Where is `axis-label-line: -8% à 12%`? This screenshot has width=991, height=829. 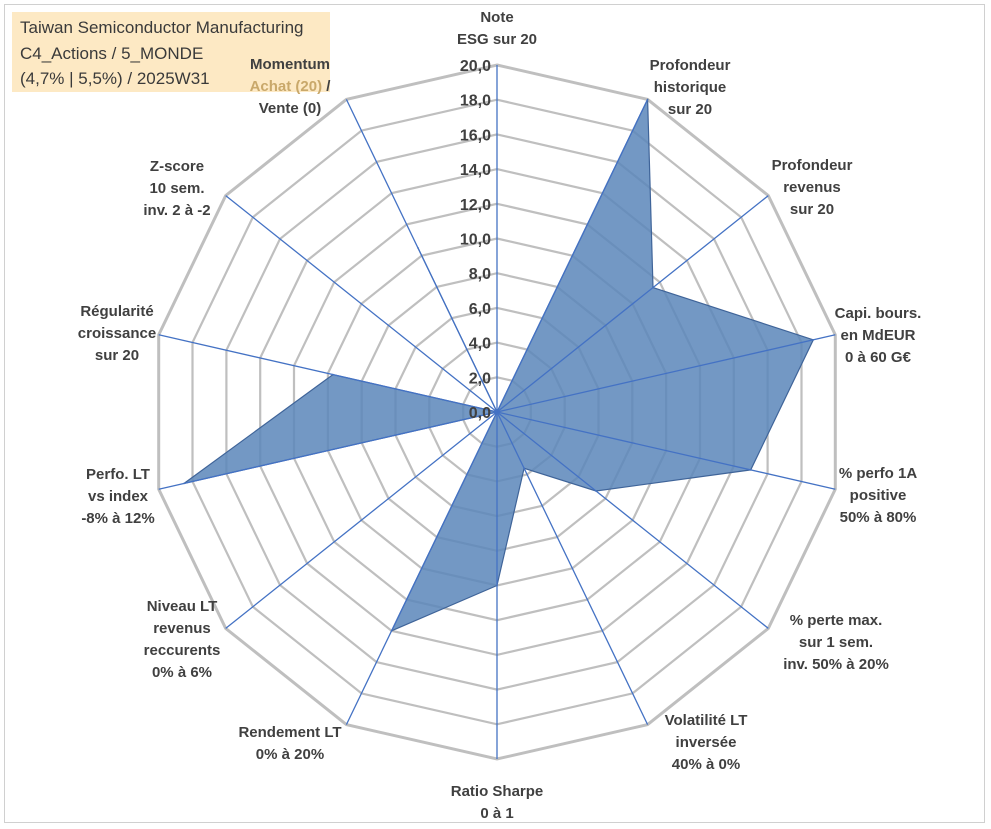
axis-label-line: -8% à 12% is located at coordinates (117, 518).